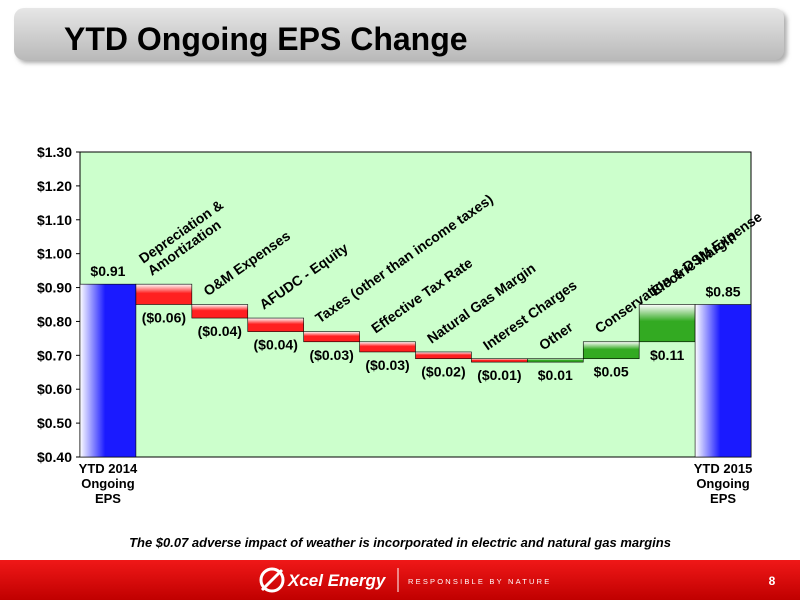 Image resolution: width=800 pixels, height=600 pixels. What do you see at coordinates (443, 372) in the screenshot?
I see `value-label: ($0.02)` at bounding box center [443, 372].